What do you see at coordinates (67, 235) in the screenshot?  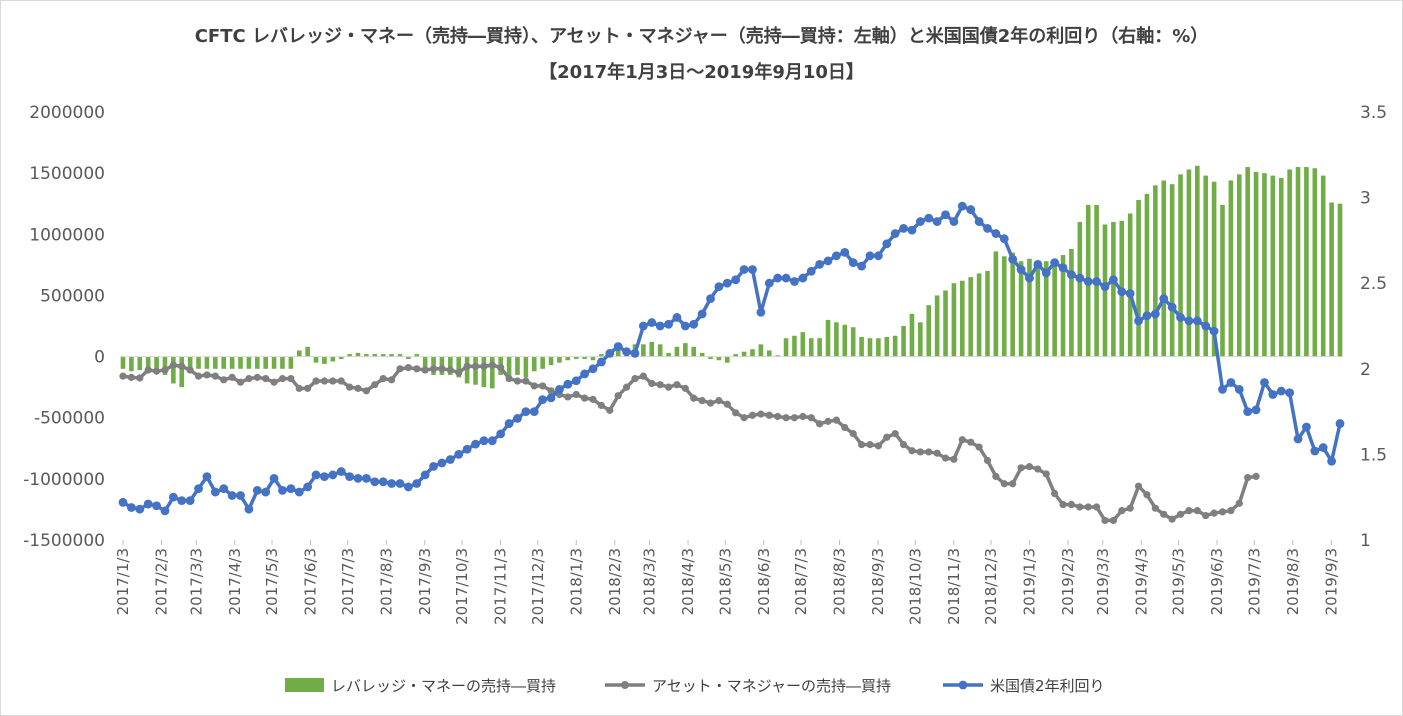 I see `left-axis-tick-label: 1000000` at bounding box center [67, 235].